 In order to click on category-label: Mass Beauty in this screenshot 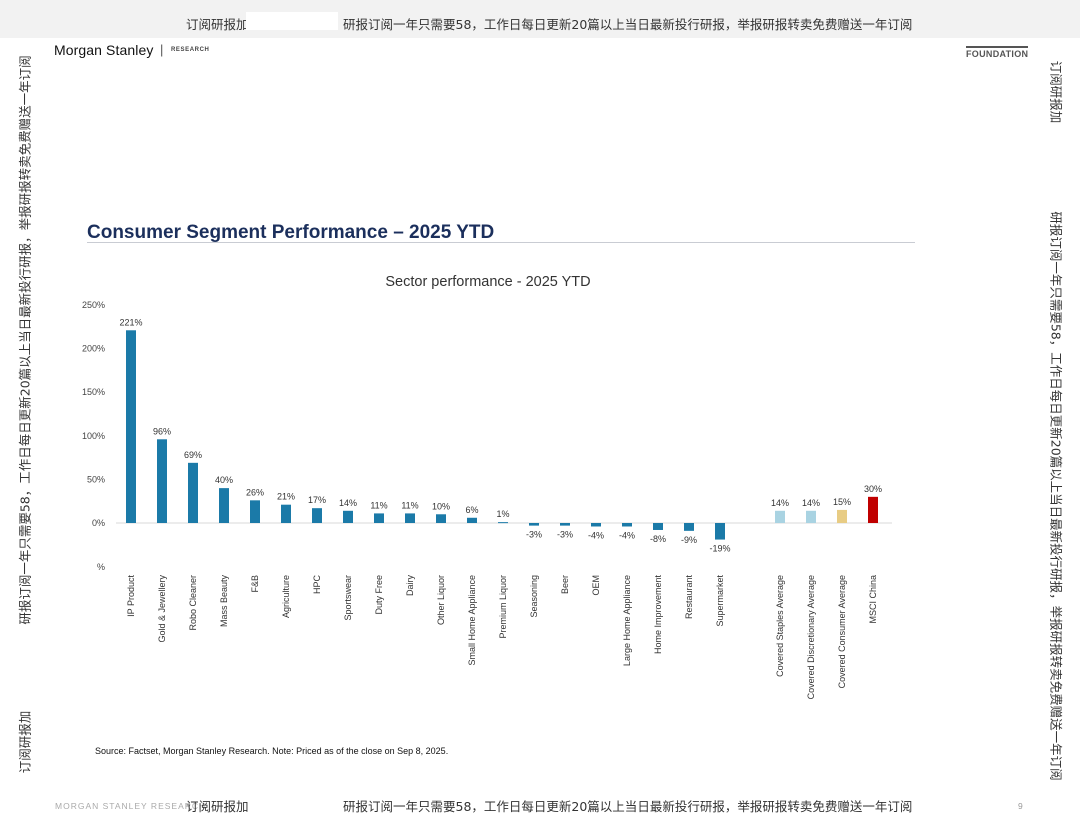, I will do `click(224, 601)`.